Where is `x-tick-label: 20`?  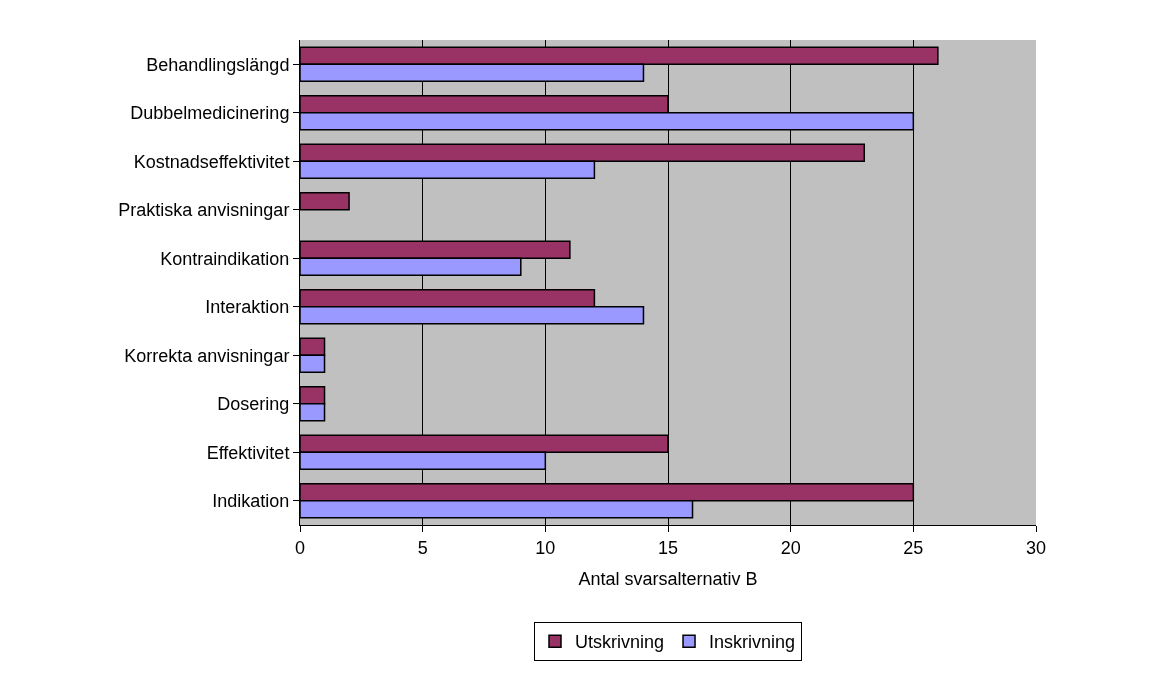 x-tick-label: 20 is located at coordinates (790, 547).